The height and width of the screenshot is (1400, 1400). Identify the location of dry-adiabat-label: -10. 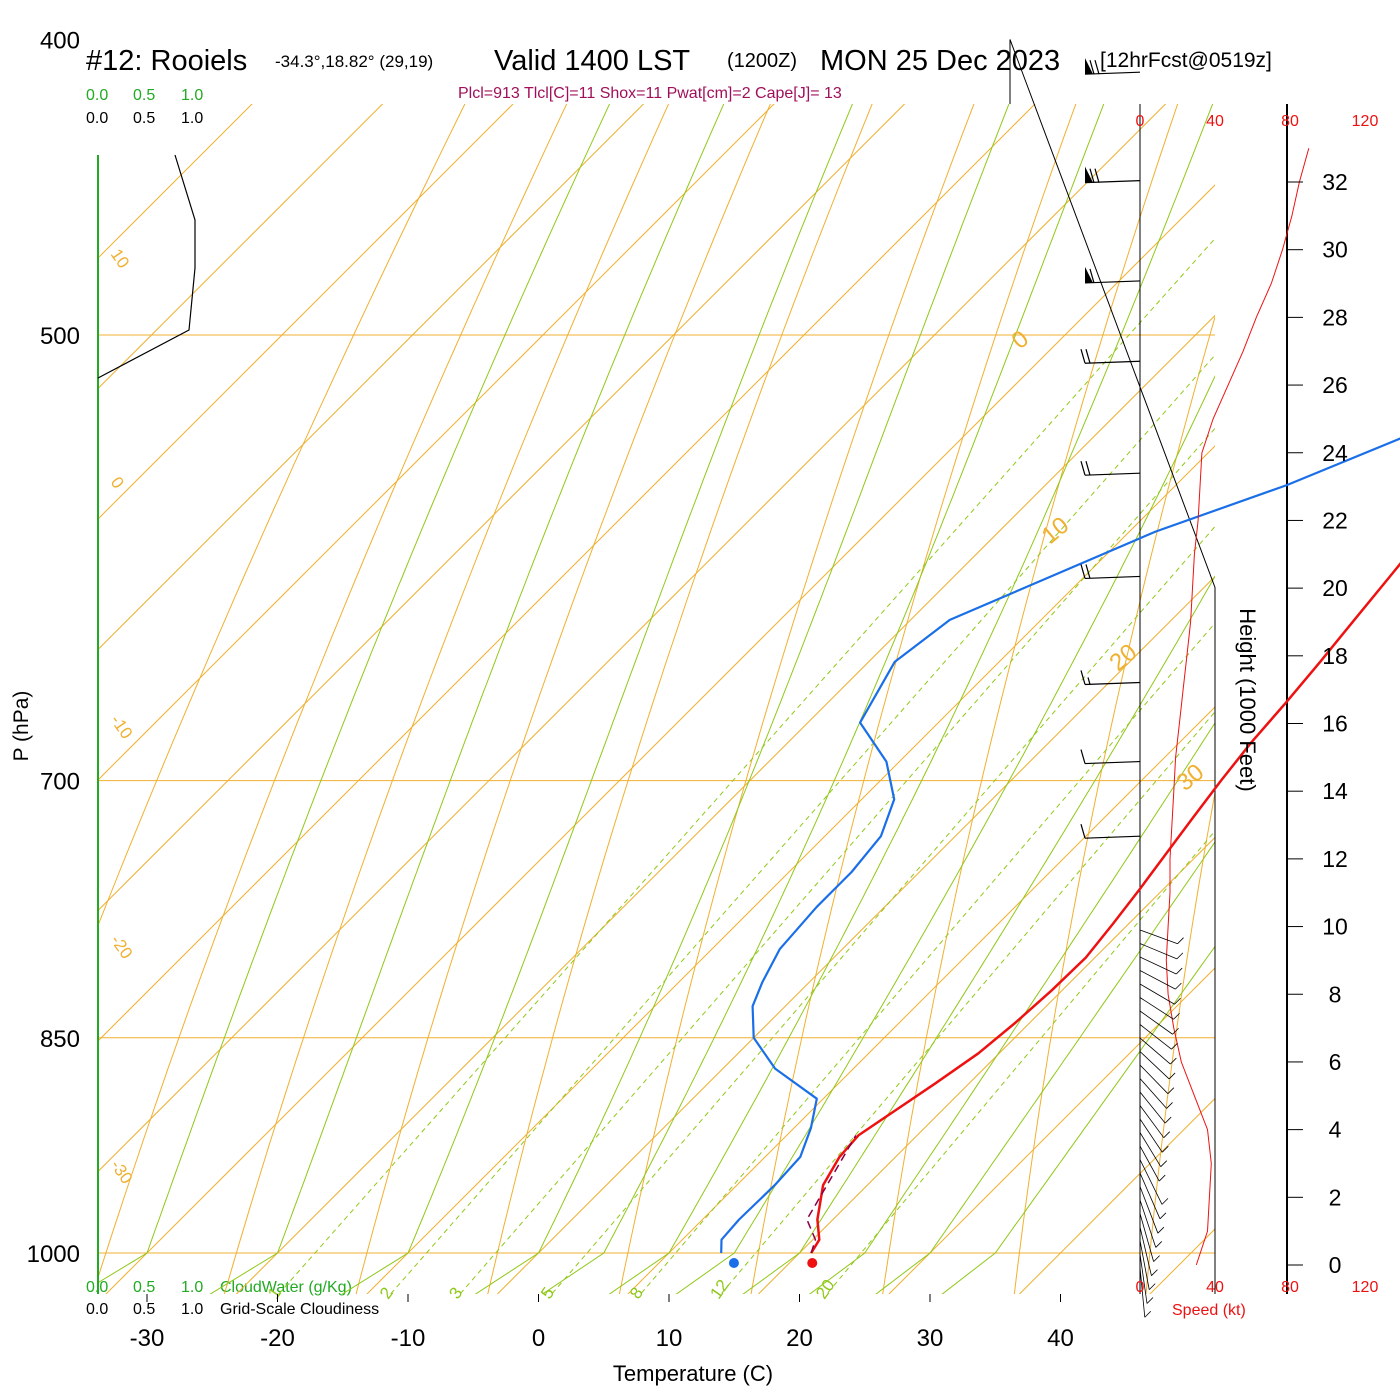
(122, 726).